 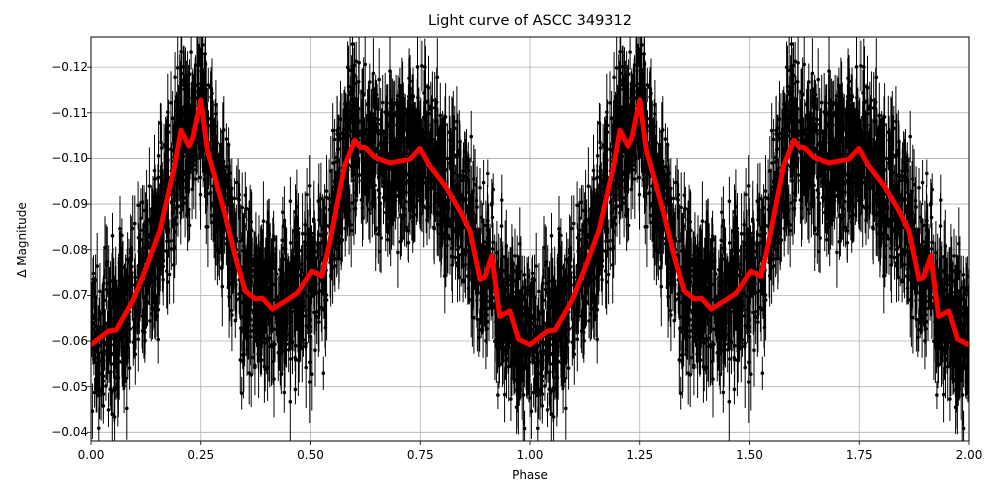 What do you see at coordinates (69, 67) in the screenshot?
I see `y-tick-label: −0.12` at bounding box center [69, 67].